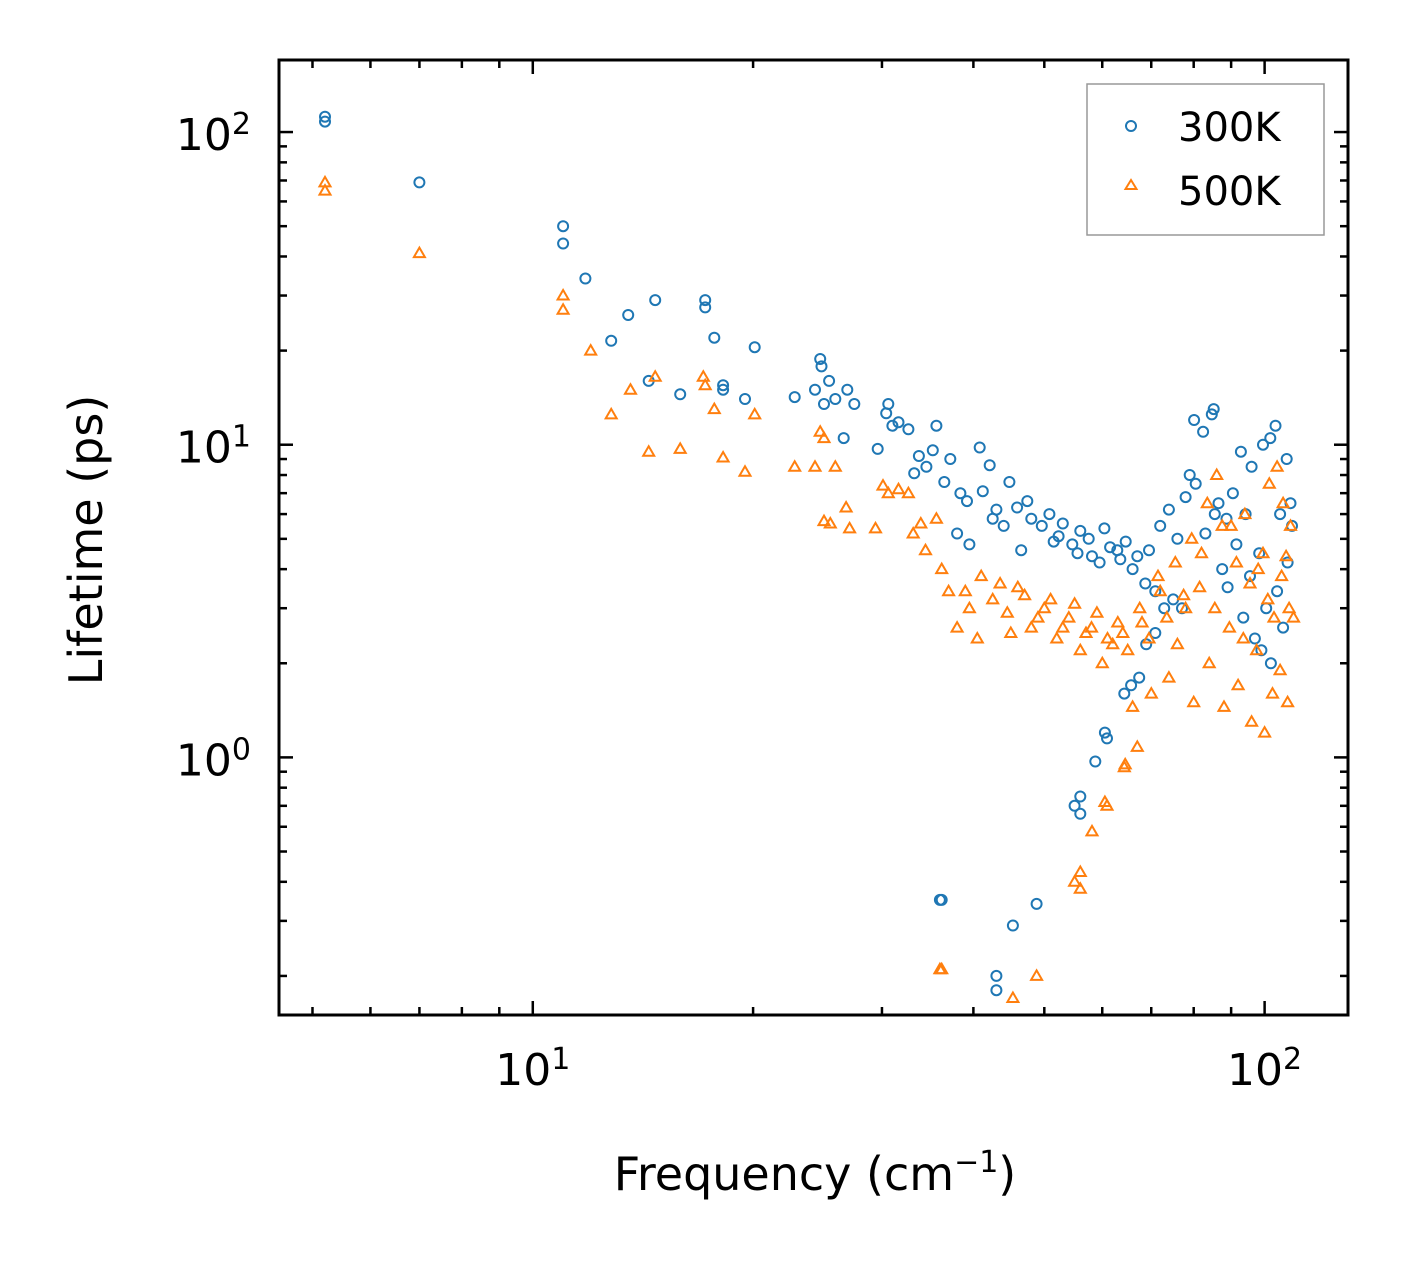 The width and height of the screenshot is (1408, 1265). Describe the element at coordinates (1205, 159) in the screenshot. I see `legend-box` at that location.